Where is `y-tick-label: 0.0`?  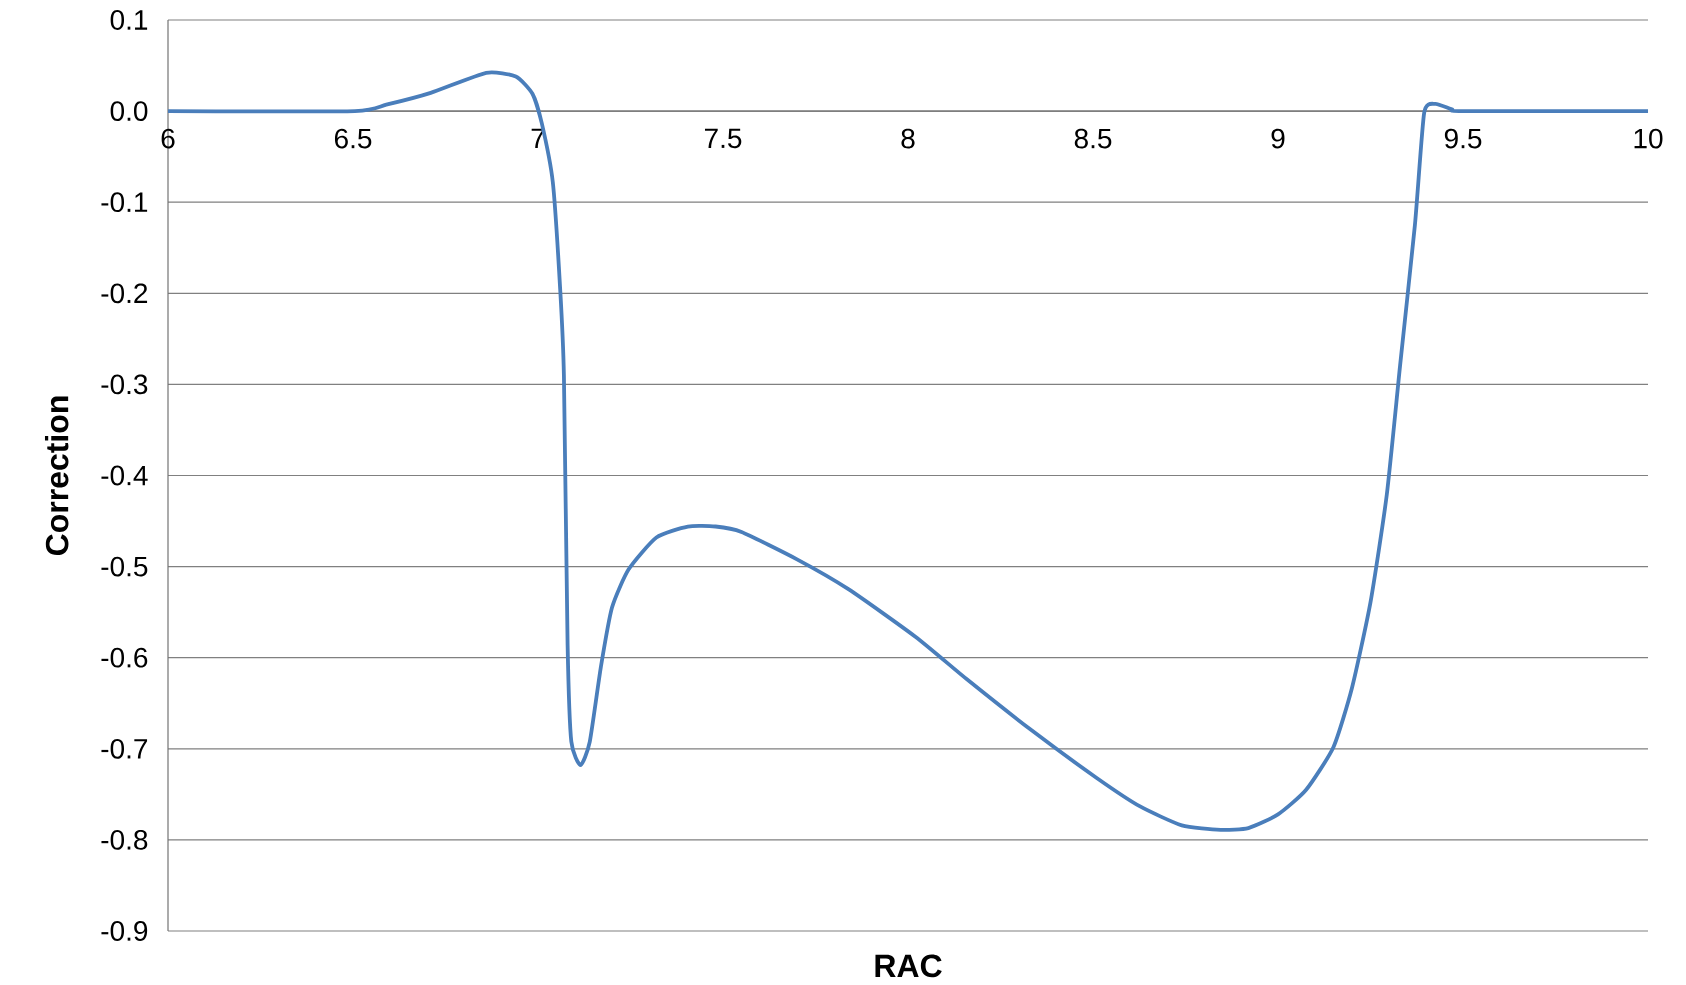
y-tick-label: 0.0 is located at coordinates (129, 111).